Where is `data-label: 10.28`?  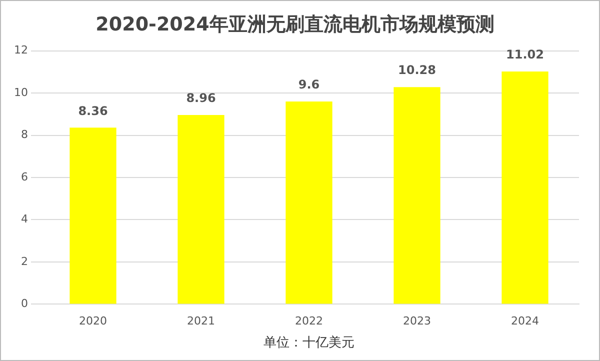
data-label: 10.28 is located at coordinates (417, 70).